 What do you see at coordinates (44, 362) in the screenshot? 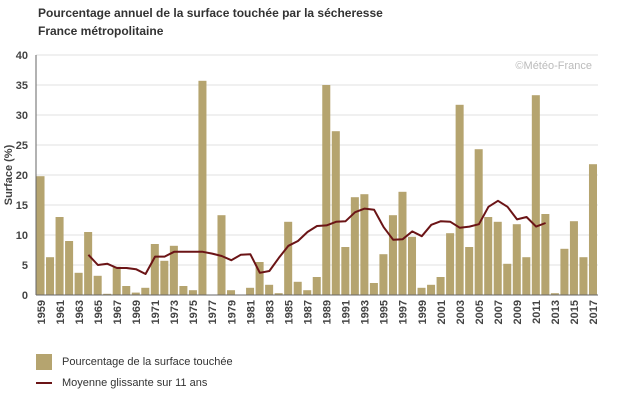
I see `legend-swatch-bars` at bounding box center [44, 362].